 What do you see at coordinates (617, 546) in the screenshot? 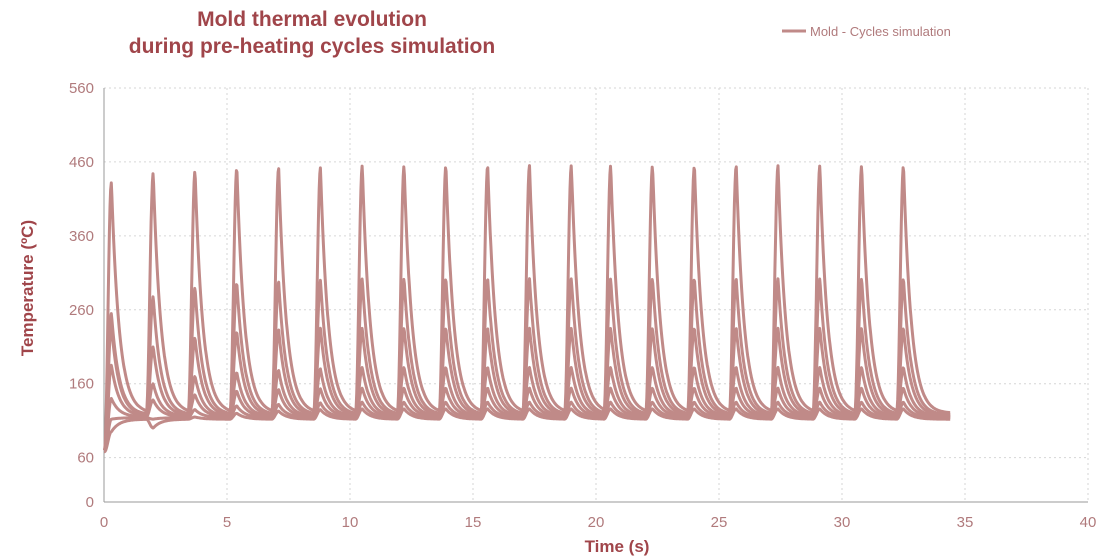
I see `x-axis-label: Time (s)` at bounding box center [617, 546].